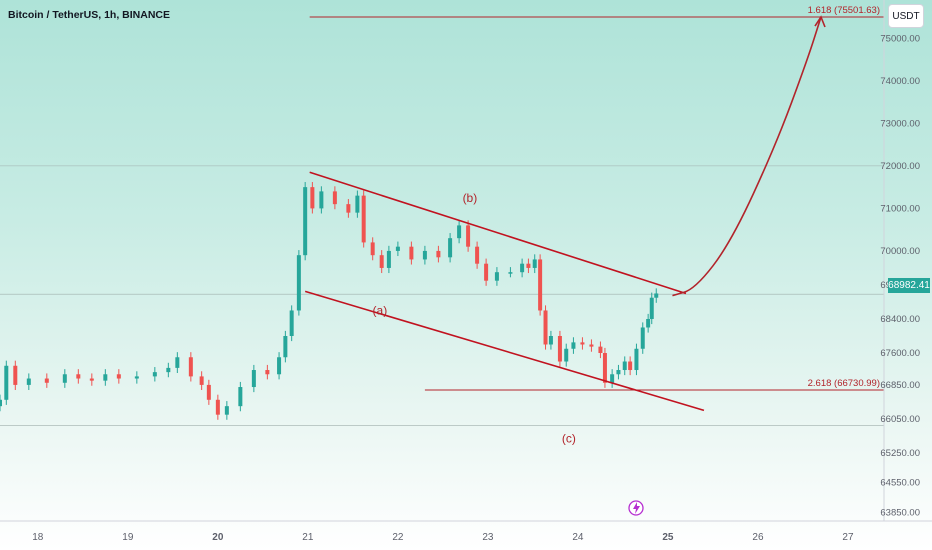  What do you see at coordinates (848, 537) in the screenshot?
I see `x-tick-label: 27` at bounding box center [848, 537].